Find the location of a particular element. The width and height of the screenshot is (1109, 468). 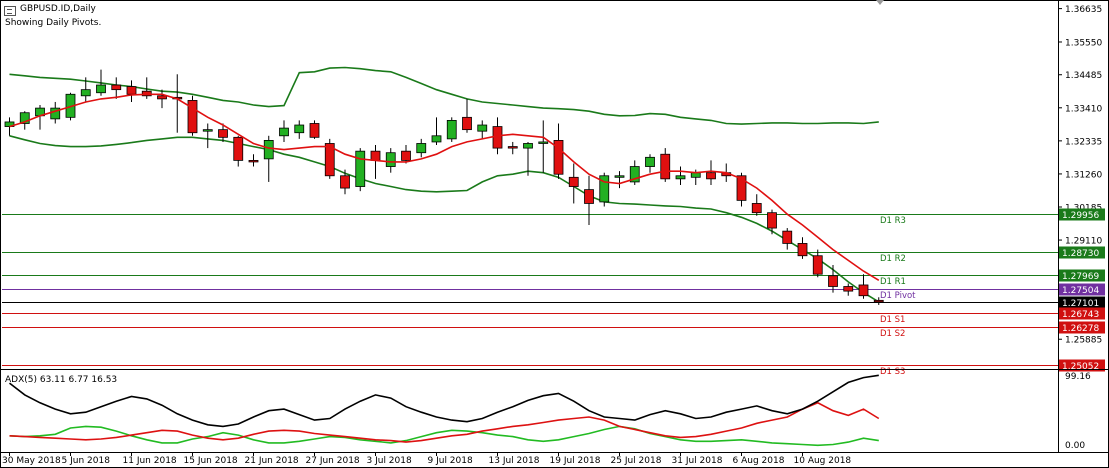

adx-plus-di-line is located at coordinates (444, 436).